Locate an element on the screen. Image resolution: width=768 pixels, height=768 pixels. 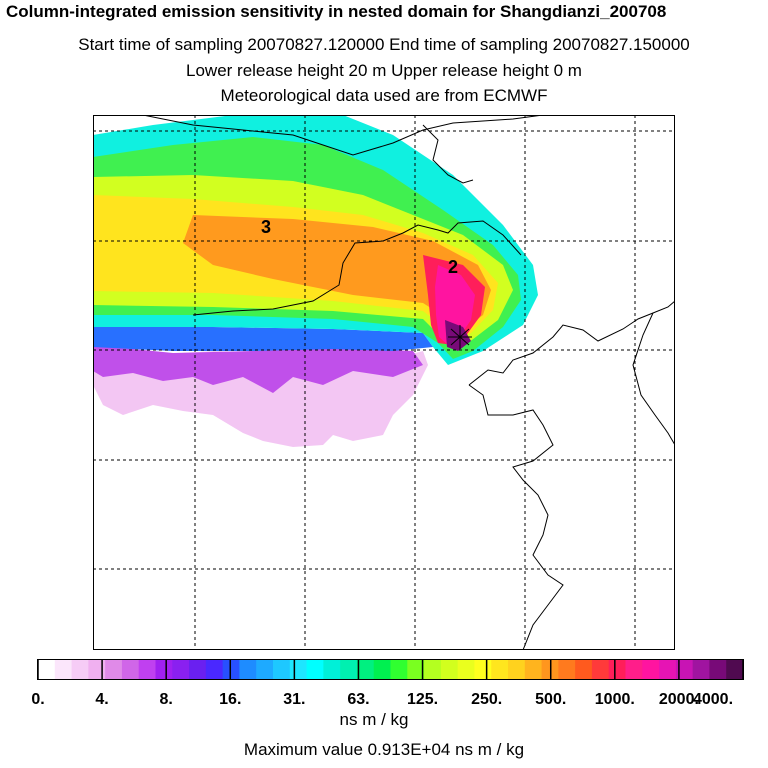
colorbar-tick-label: 63. is located at coordinates (358, 699).